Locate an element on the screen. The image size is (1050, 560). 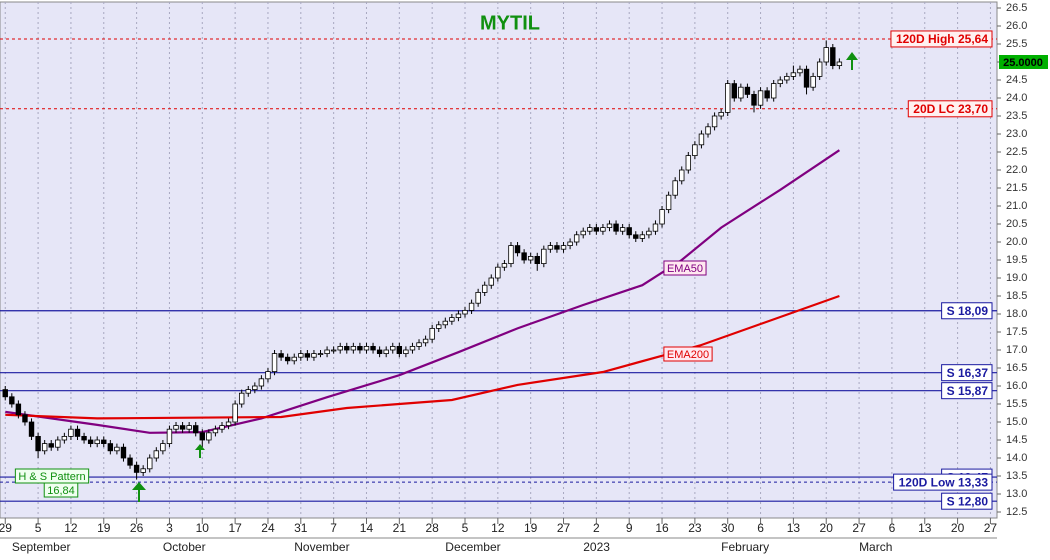
x-tick-label: 23 is located at coordinates (695, 528).